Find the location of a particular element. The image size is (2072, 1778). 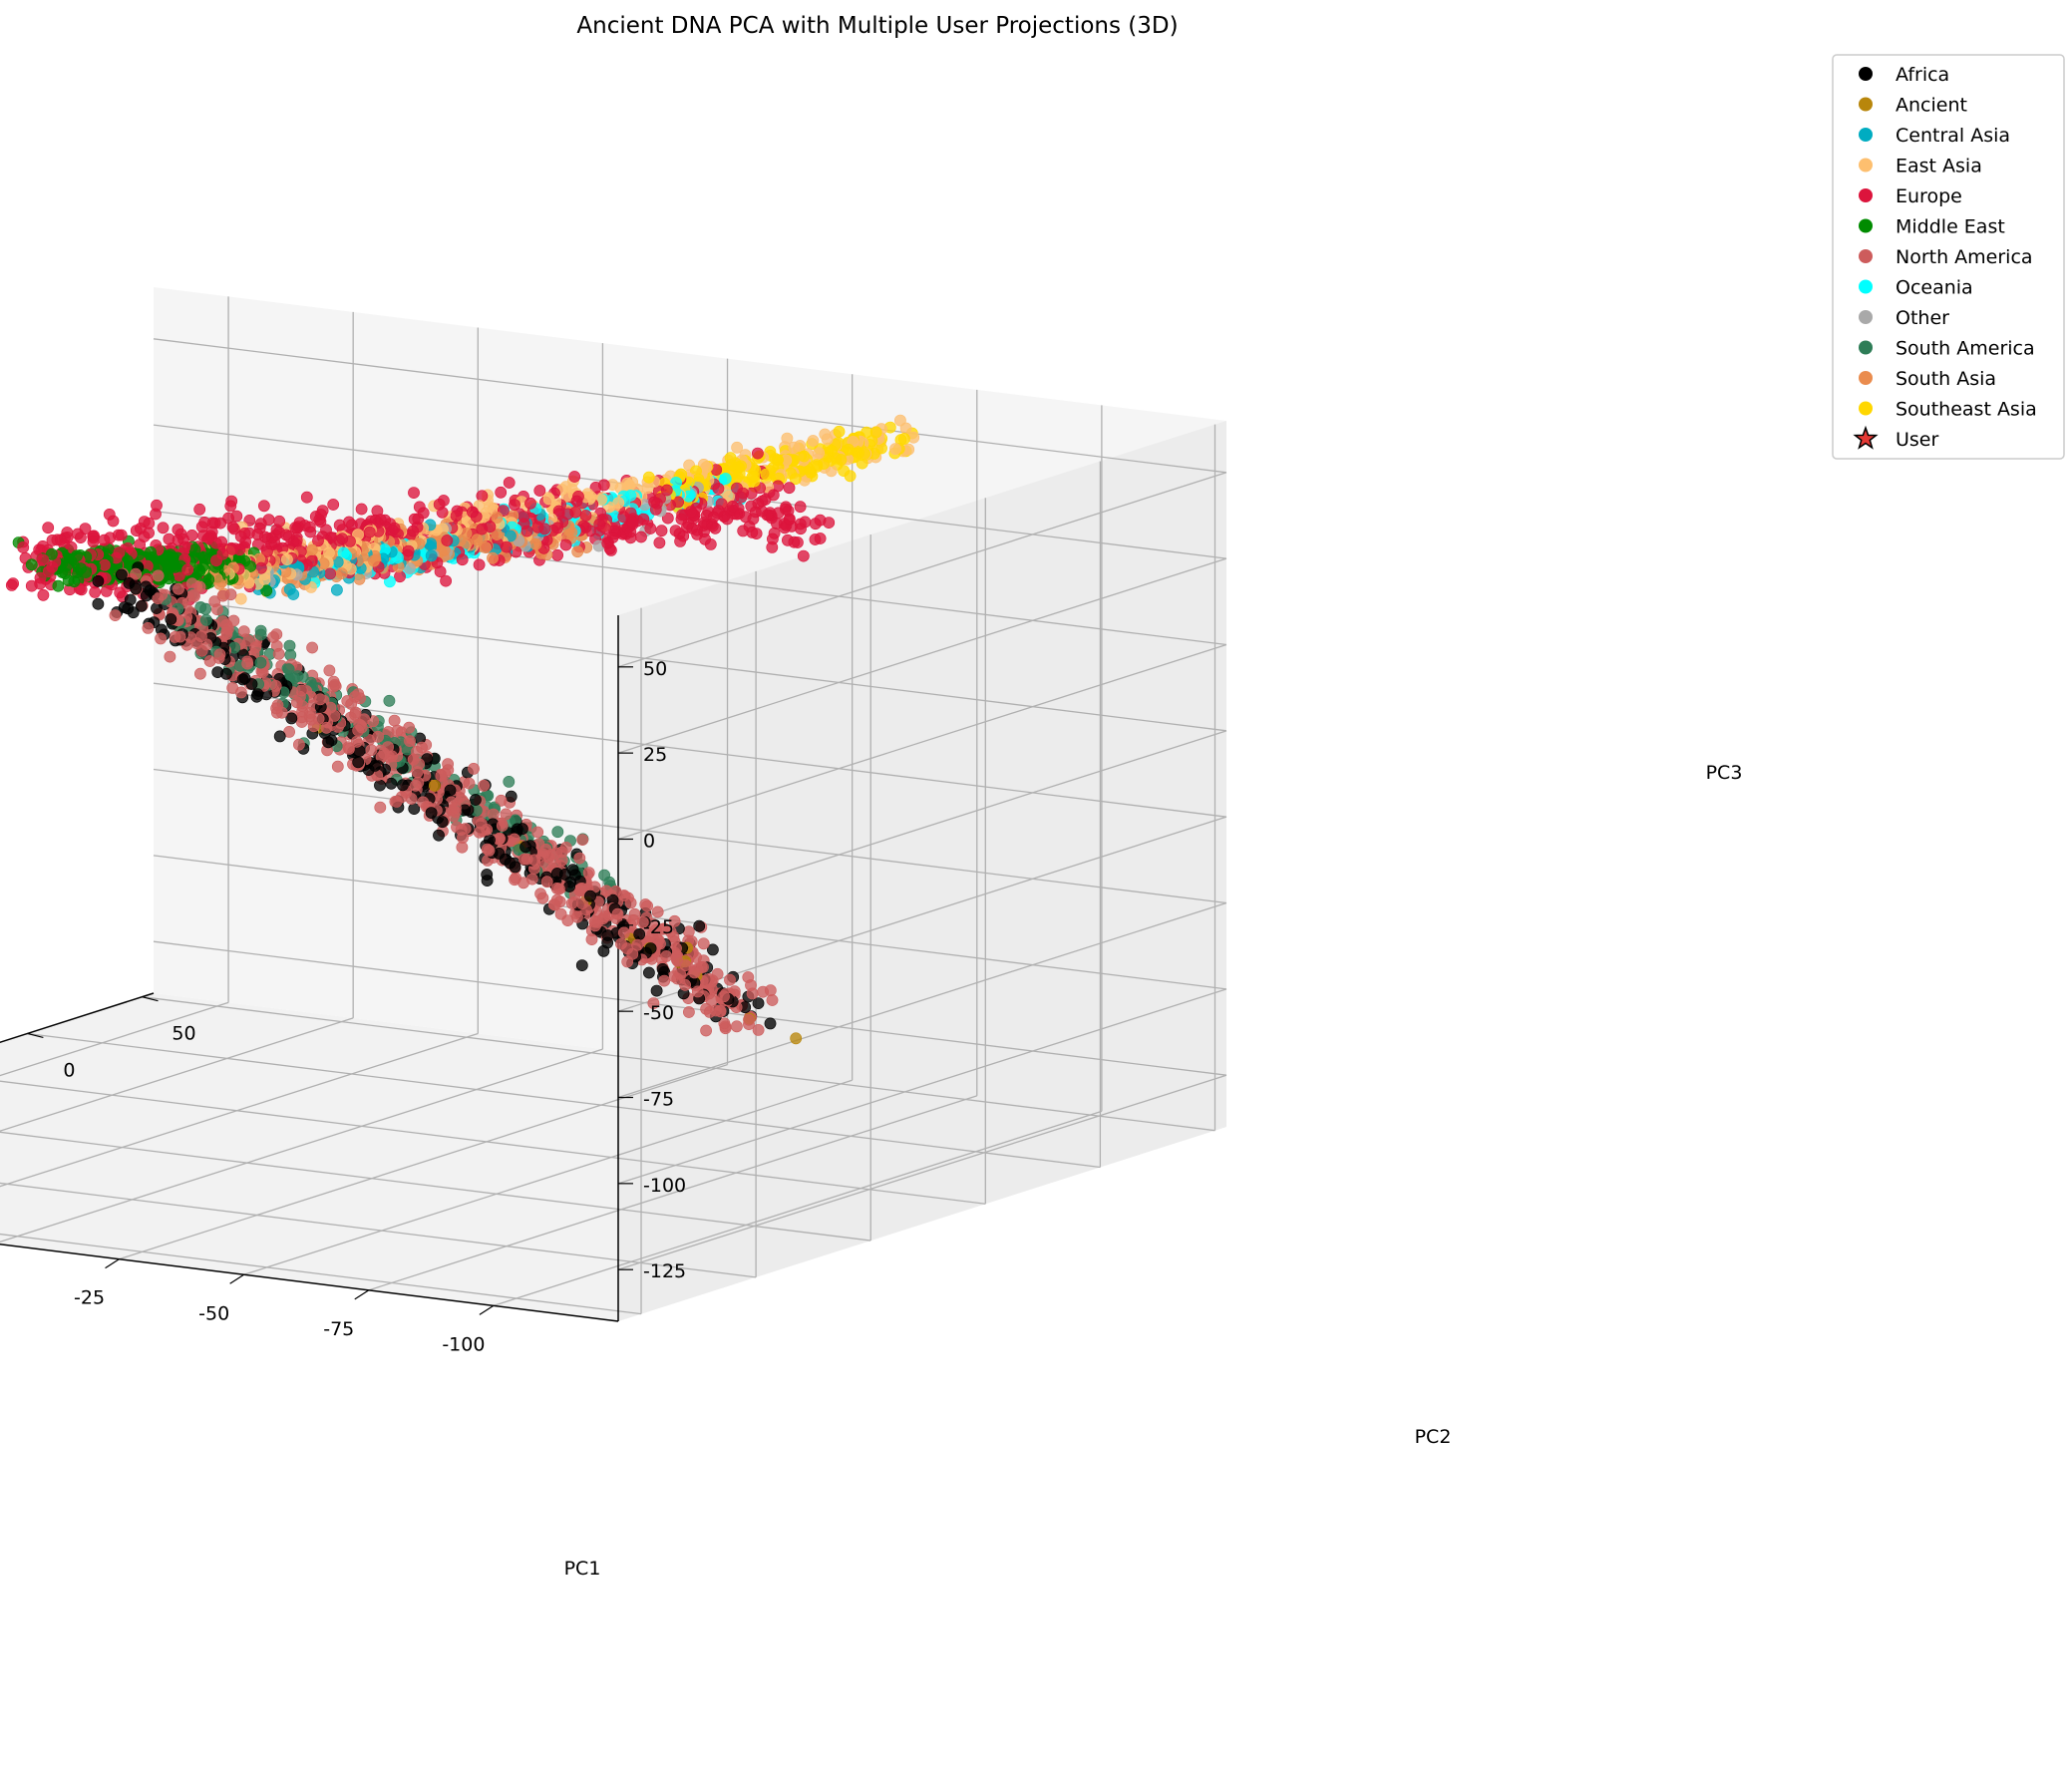

x-gridline is located at coordinates (177, 1074).